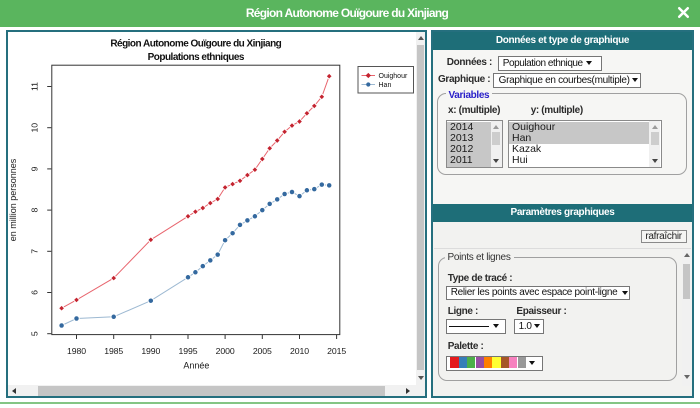 This screenshot has height=408, width=700. I want to click on svg-text: 2000, so click(224, 351).